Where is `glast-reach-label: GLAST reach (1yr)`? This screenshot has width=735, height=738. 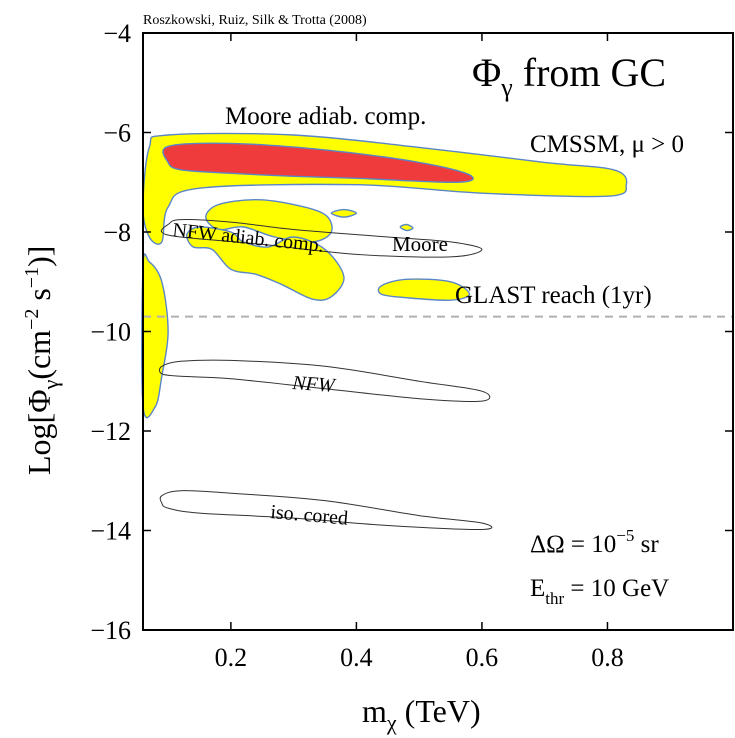
glast-reach-label: GLAST reach (1yr) is located at coordinates (553, 295).